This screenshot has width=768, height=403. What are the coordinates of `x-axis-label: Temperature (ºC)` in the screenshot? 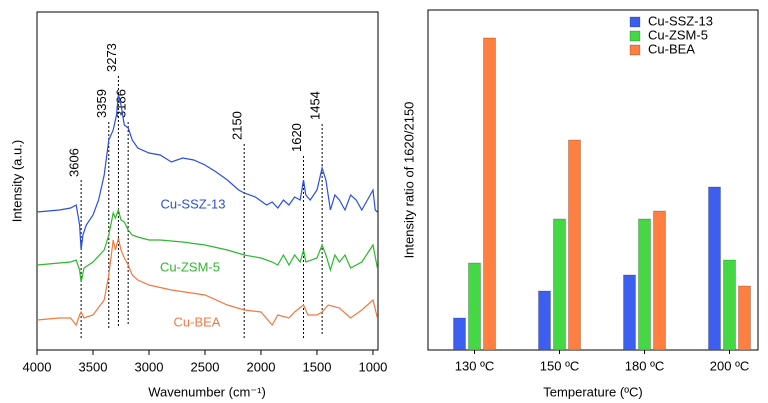 It's located at (592, 391).